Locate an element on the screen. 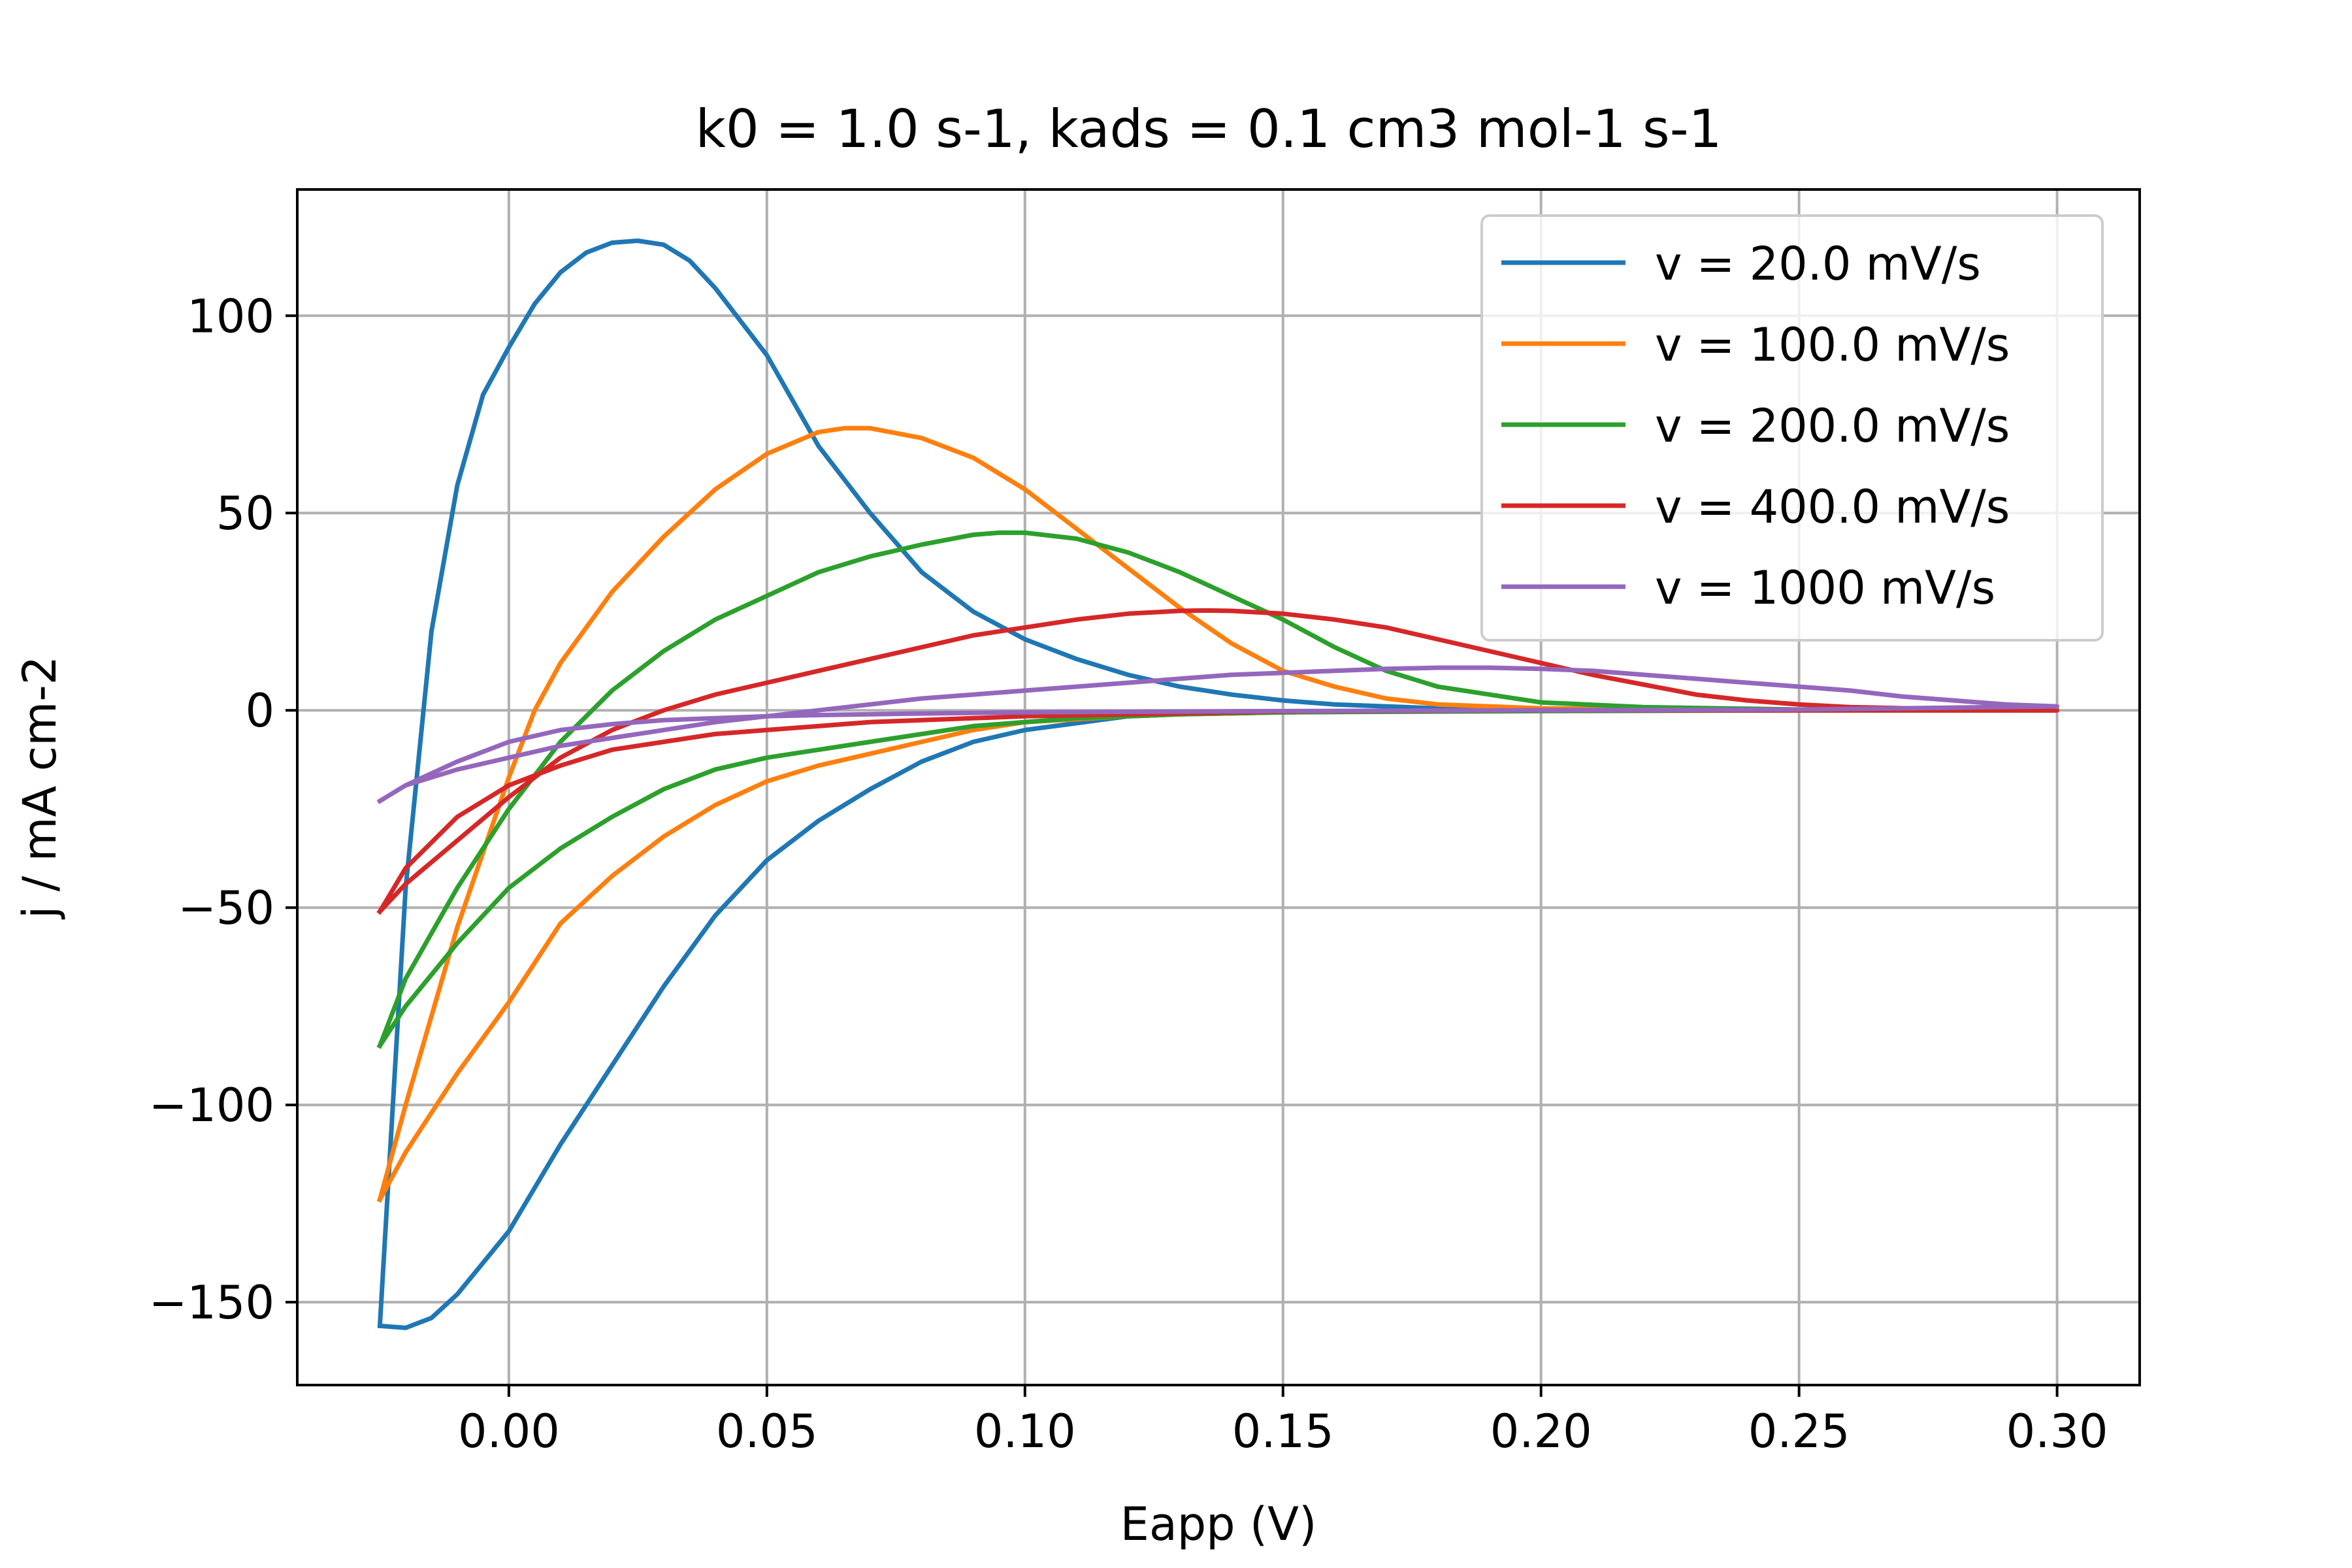 The width and height of the screenshot is (2352, 1568). x-tick-label: 0.30 is located at coordinates (2057, 1431).